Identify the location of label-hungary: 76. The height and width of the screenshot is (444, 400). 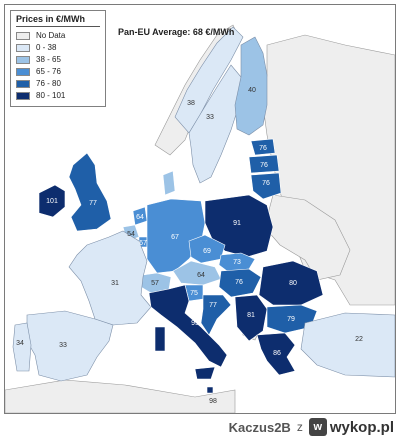
(239, 282).